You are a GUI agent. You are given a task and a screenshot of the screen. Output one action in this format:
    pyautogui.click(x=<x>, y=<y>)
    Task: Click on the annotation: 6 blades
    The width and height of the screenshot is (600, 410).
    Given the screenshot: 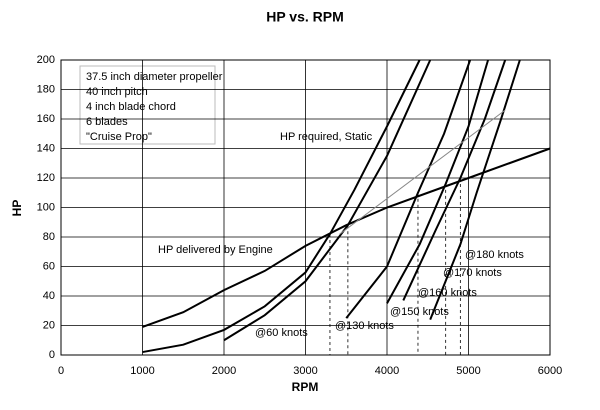 What is the action you would take?
    pyautogui.click(x=107, y=122)
    